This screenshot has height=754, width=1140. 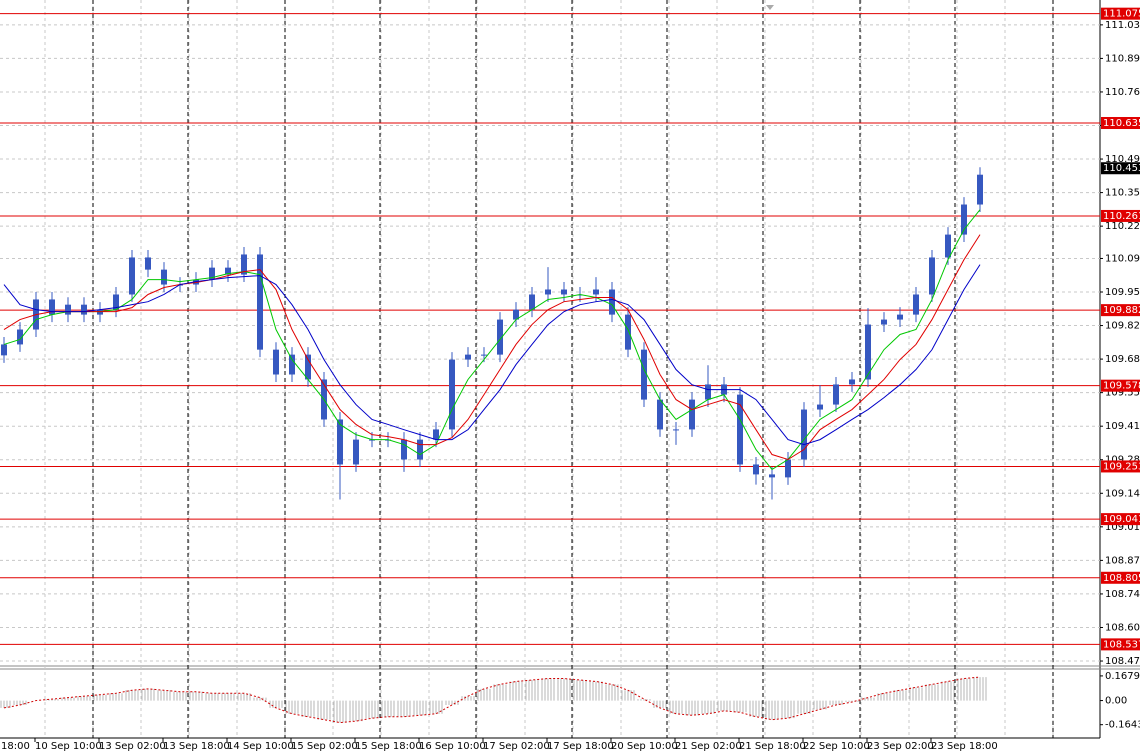 What do you see at coordinates (1122, 25) in the screenshot?
I see `y-tick-label: 111.030` at bounding box center [1122, 25].